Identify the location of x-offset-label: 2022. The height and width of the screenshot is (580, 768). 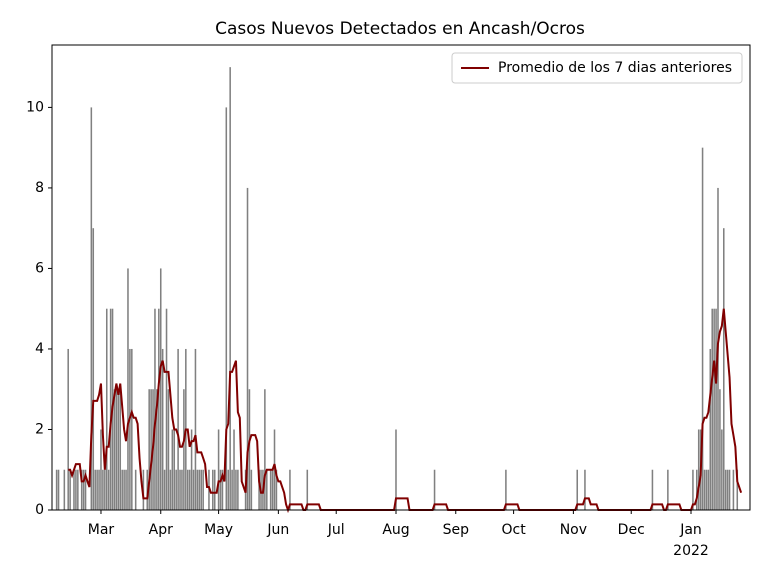
(691, 551).